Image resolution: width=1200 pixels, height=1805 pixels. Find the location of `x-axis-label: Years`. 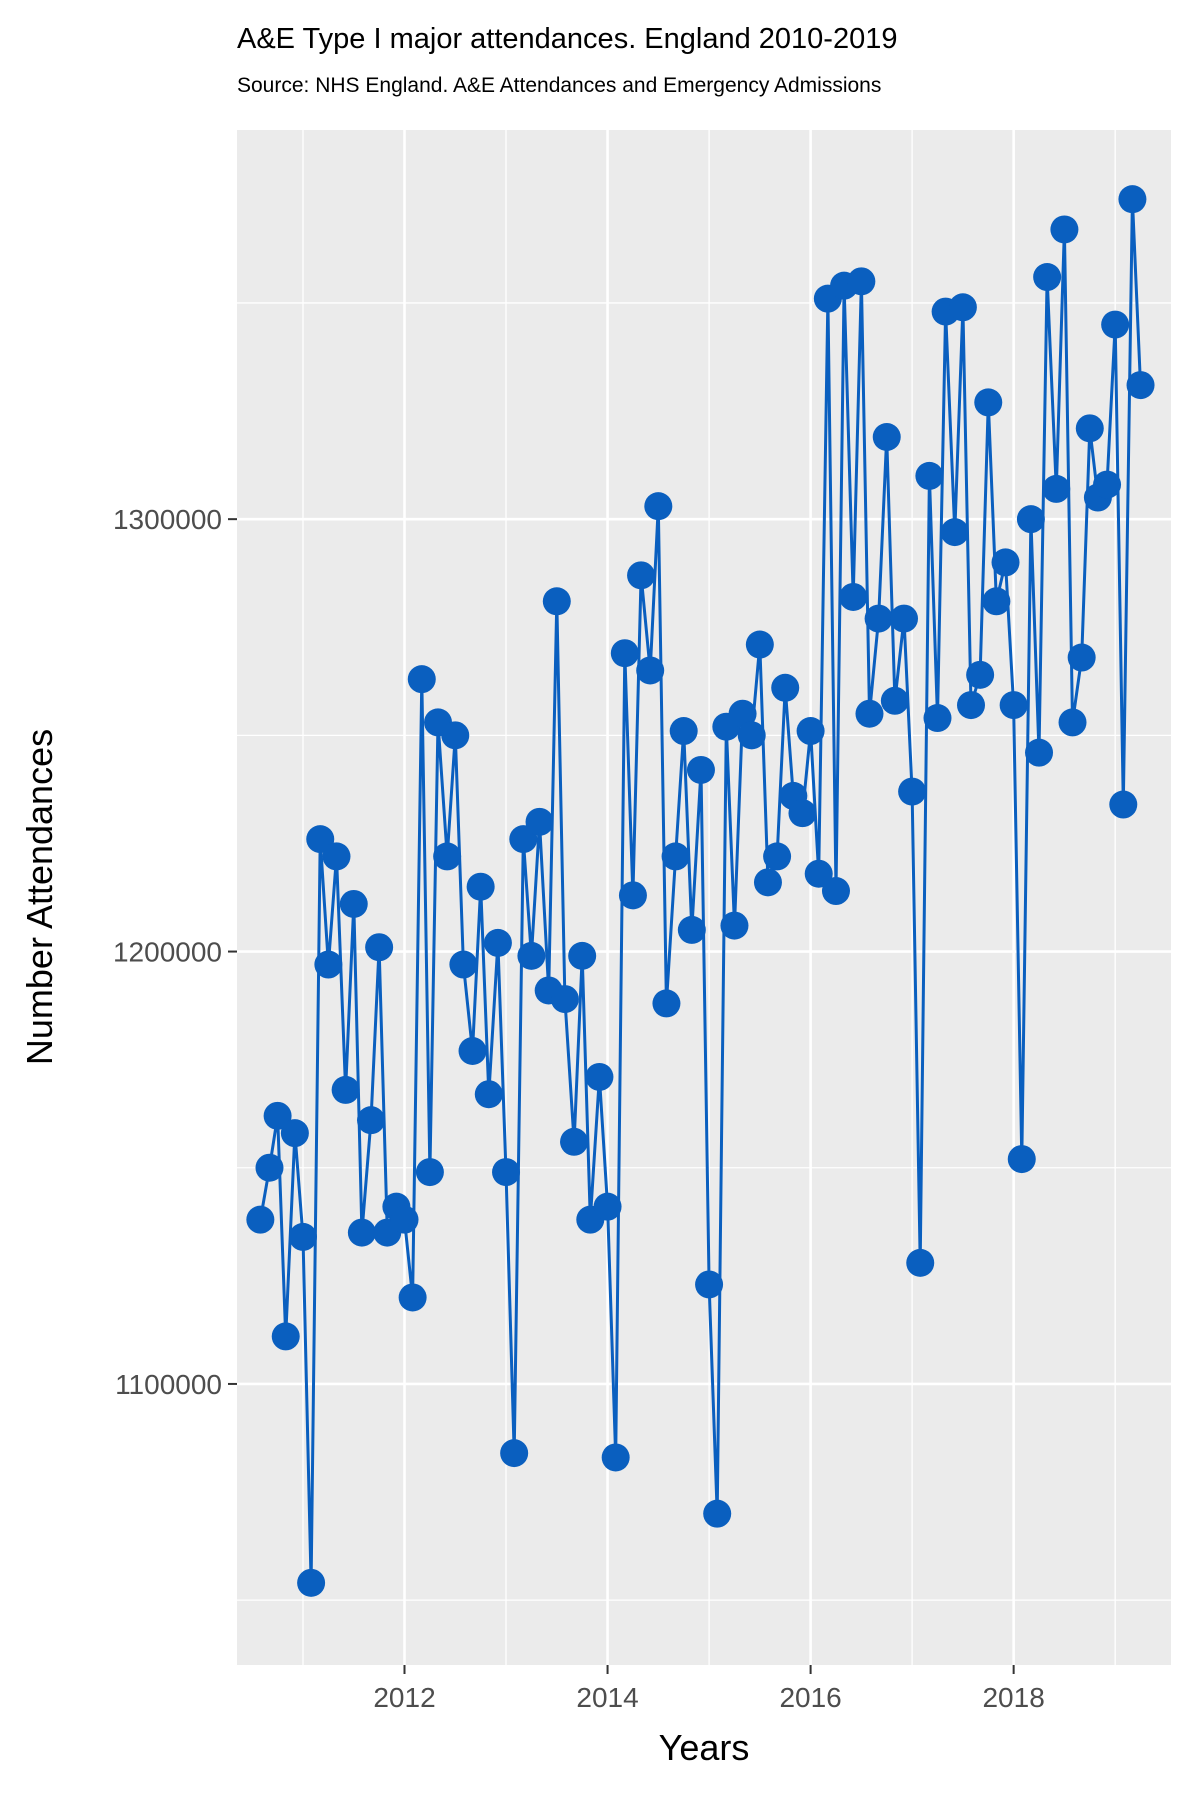

x-axis-label: Years is located at coordinates (704, 1747).